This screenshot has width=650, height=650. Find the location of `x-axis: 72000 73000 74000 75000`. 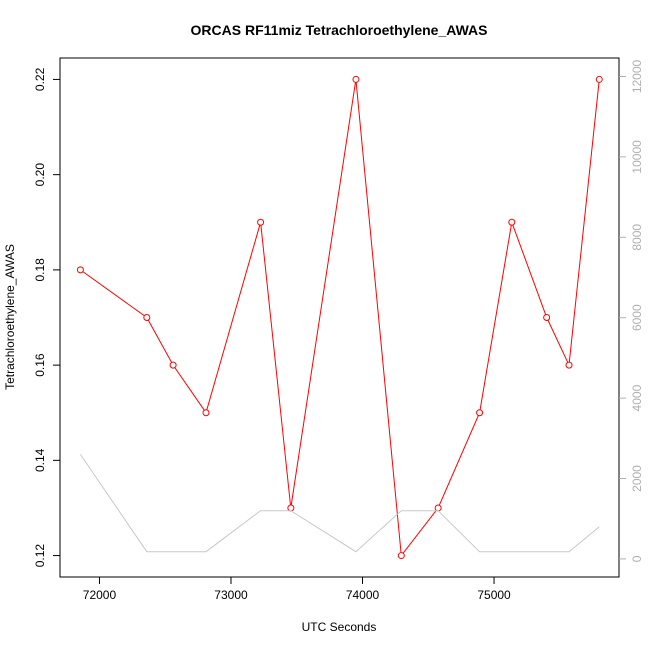

x-axis: 72000 73000 74000 75000 is located at coordinates (297, 589).